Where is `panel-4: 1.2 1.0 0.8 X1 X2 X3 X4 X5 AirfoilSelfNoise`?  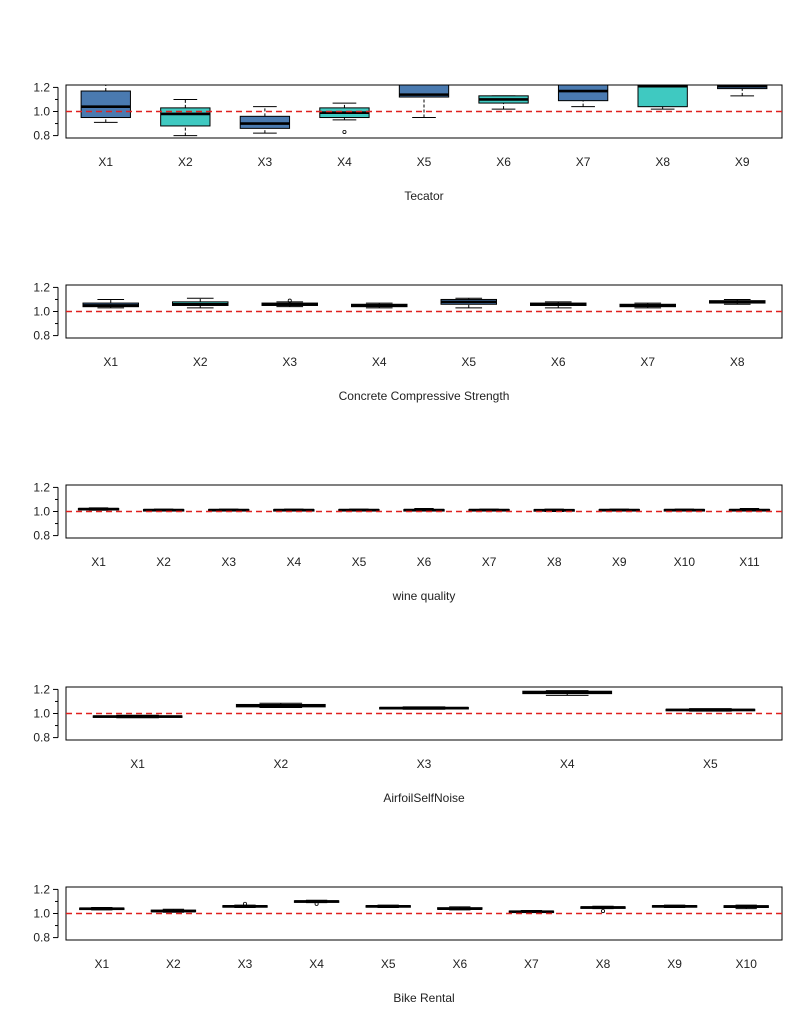
panel-4: 1.2 1.0 0.8 X1 X2 X3 X4 X5 AirfoilSelfNoise is located at coordinates (408, 743).